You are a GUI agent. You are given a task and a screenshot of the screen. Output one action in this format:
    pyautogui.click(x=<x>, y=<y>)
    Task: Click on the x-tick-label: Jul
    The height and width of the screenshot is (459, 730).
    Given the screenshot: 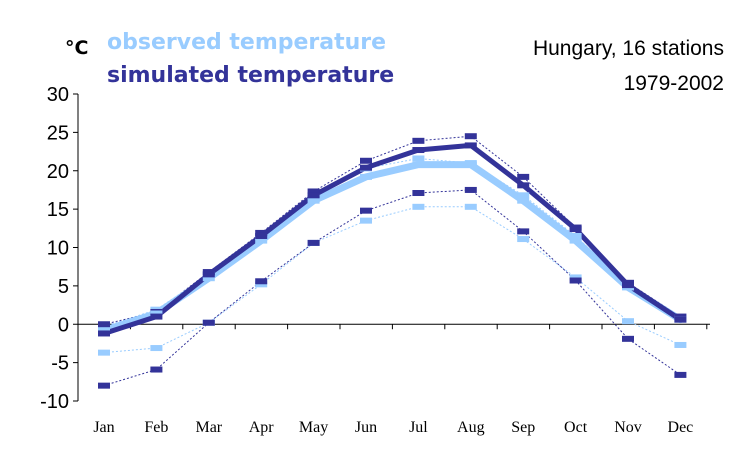 What is the action you would take?
    pyautogui.click(x=418, y=427)
    